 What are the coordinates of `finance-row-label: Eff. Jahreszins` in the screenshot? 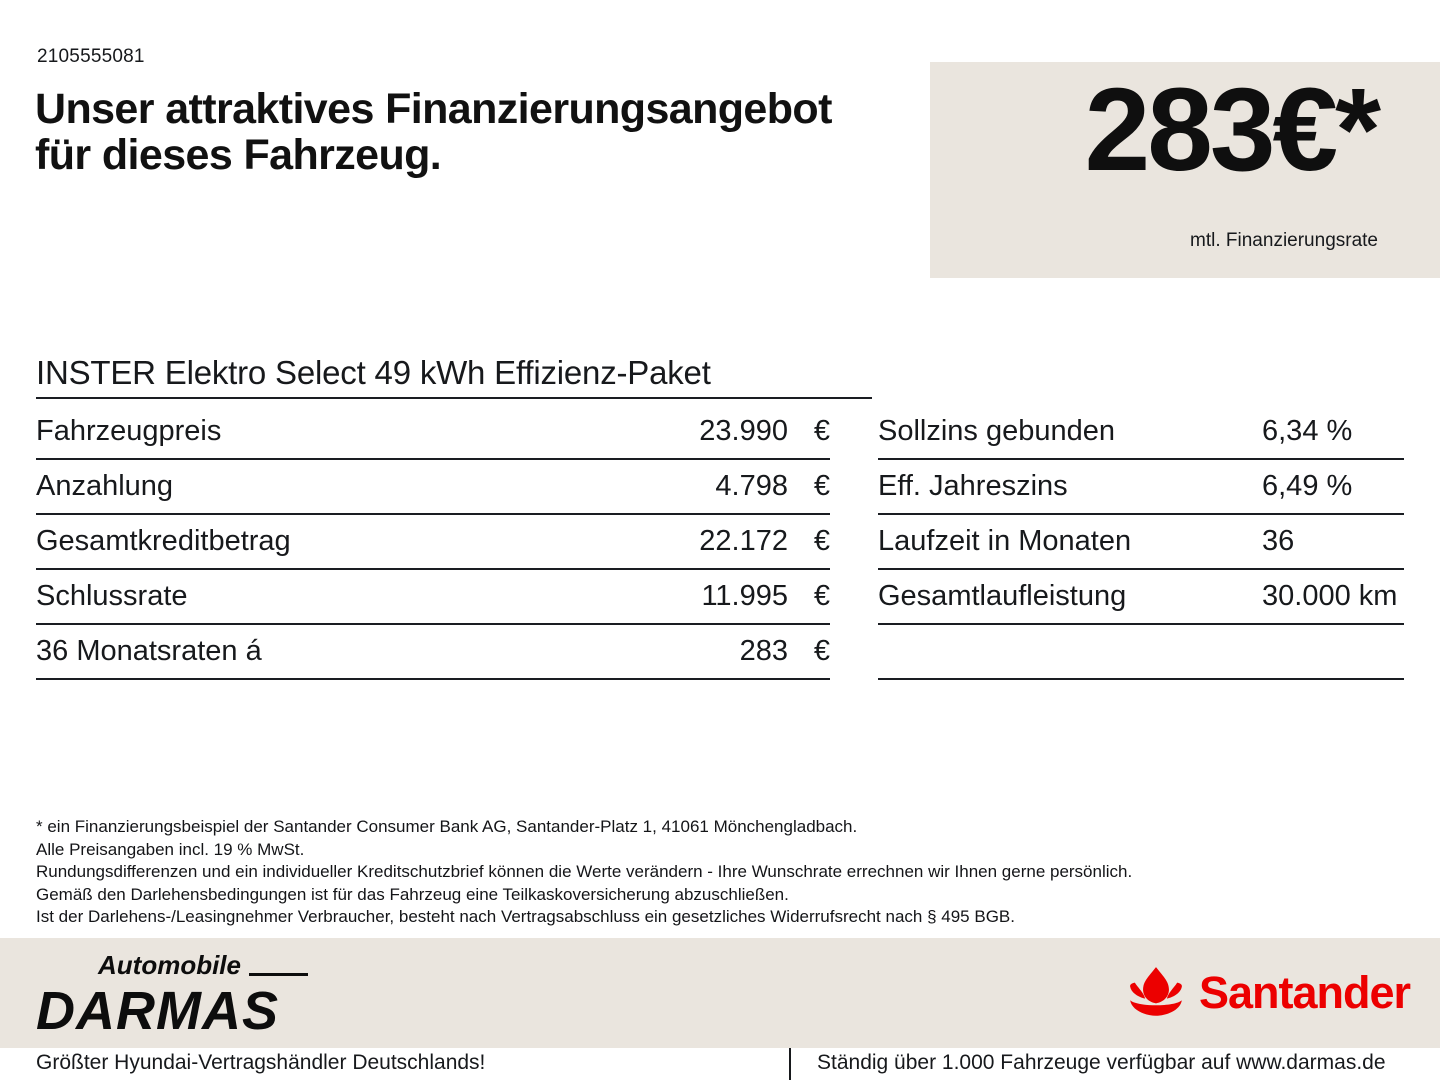 It's located at (973, 486).